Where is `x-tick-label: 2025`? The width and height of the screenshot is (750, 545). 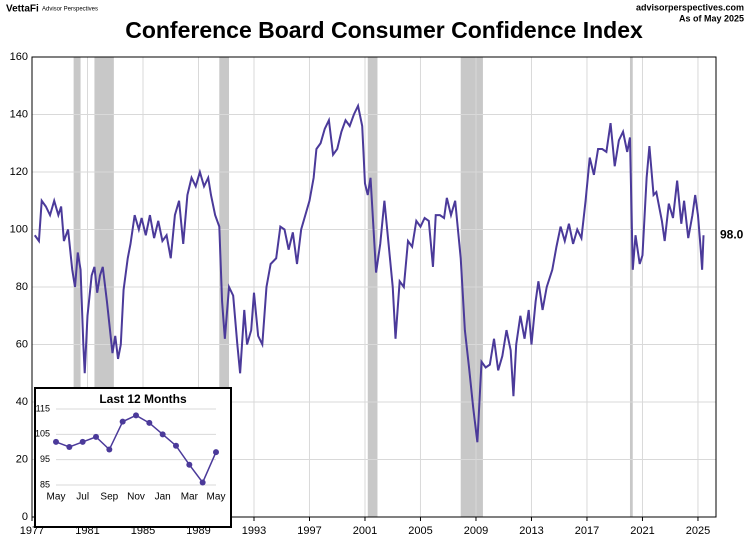 x-tick-label: 2025 is located at coordinates (698, 531).